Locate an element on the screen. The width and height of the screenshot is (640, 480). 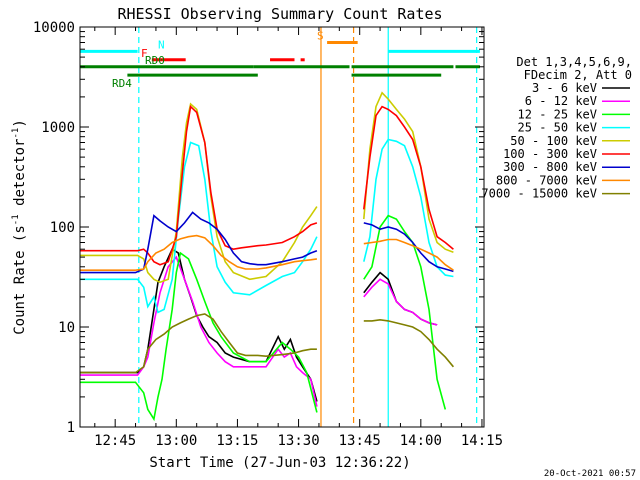
series-3-6-kev is located at coordinates (199, 325).